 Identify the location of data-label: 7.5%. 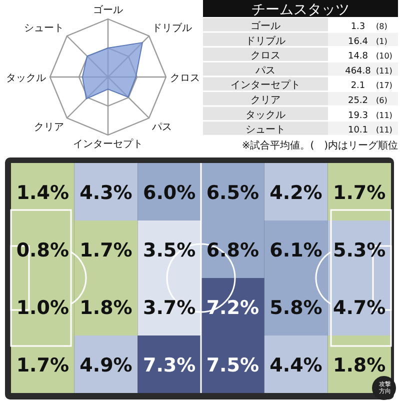
(233, 365).